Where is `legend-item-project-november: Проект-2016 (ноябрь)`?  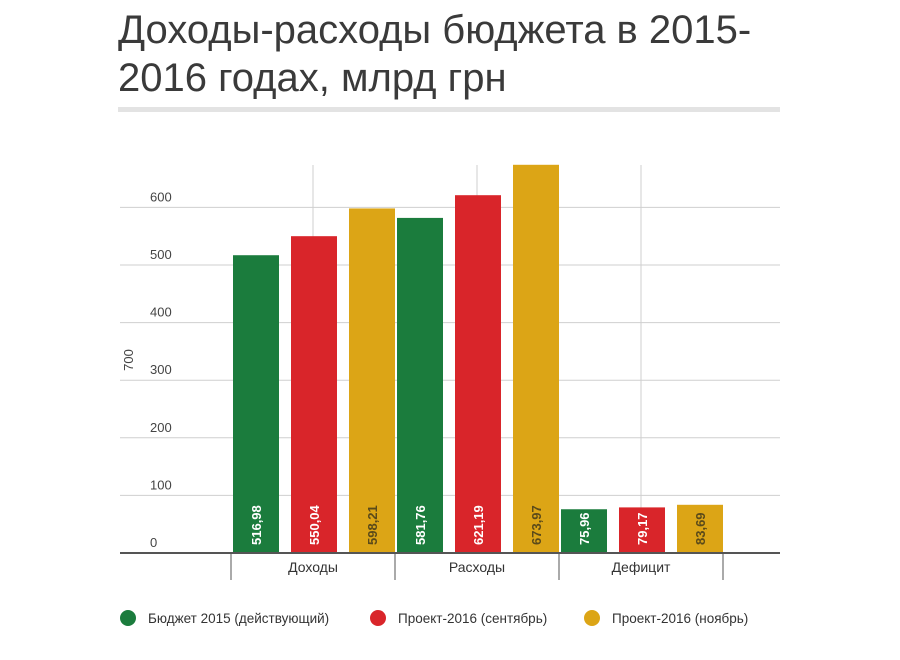
legend-item-project-november: Проект-2016 (ноябрь) is located at coordinates (666, 618).